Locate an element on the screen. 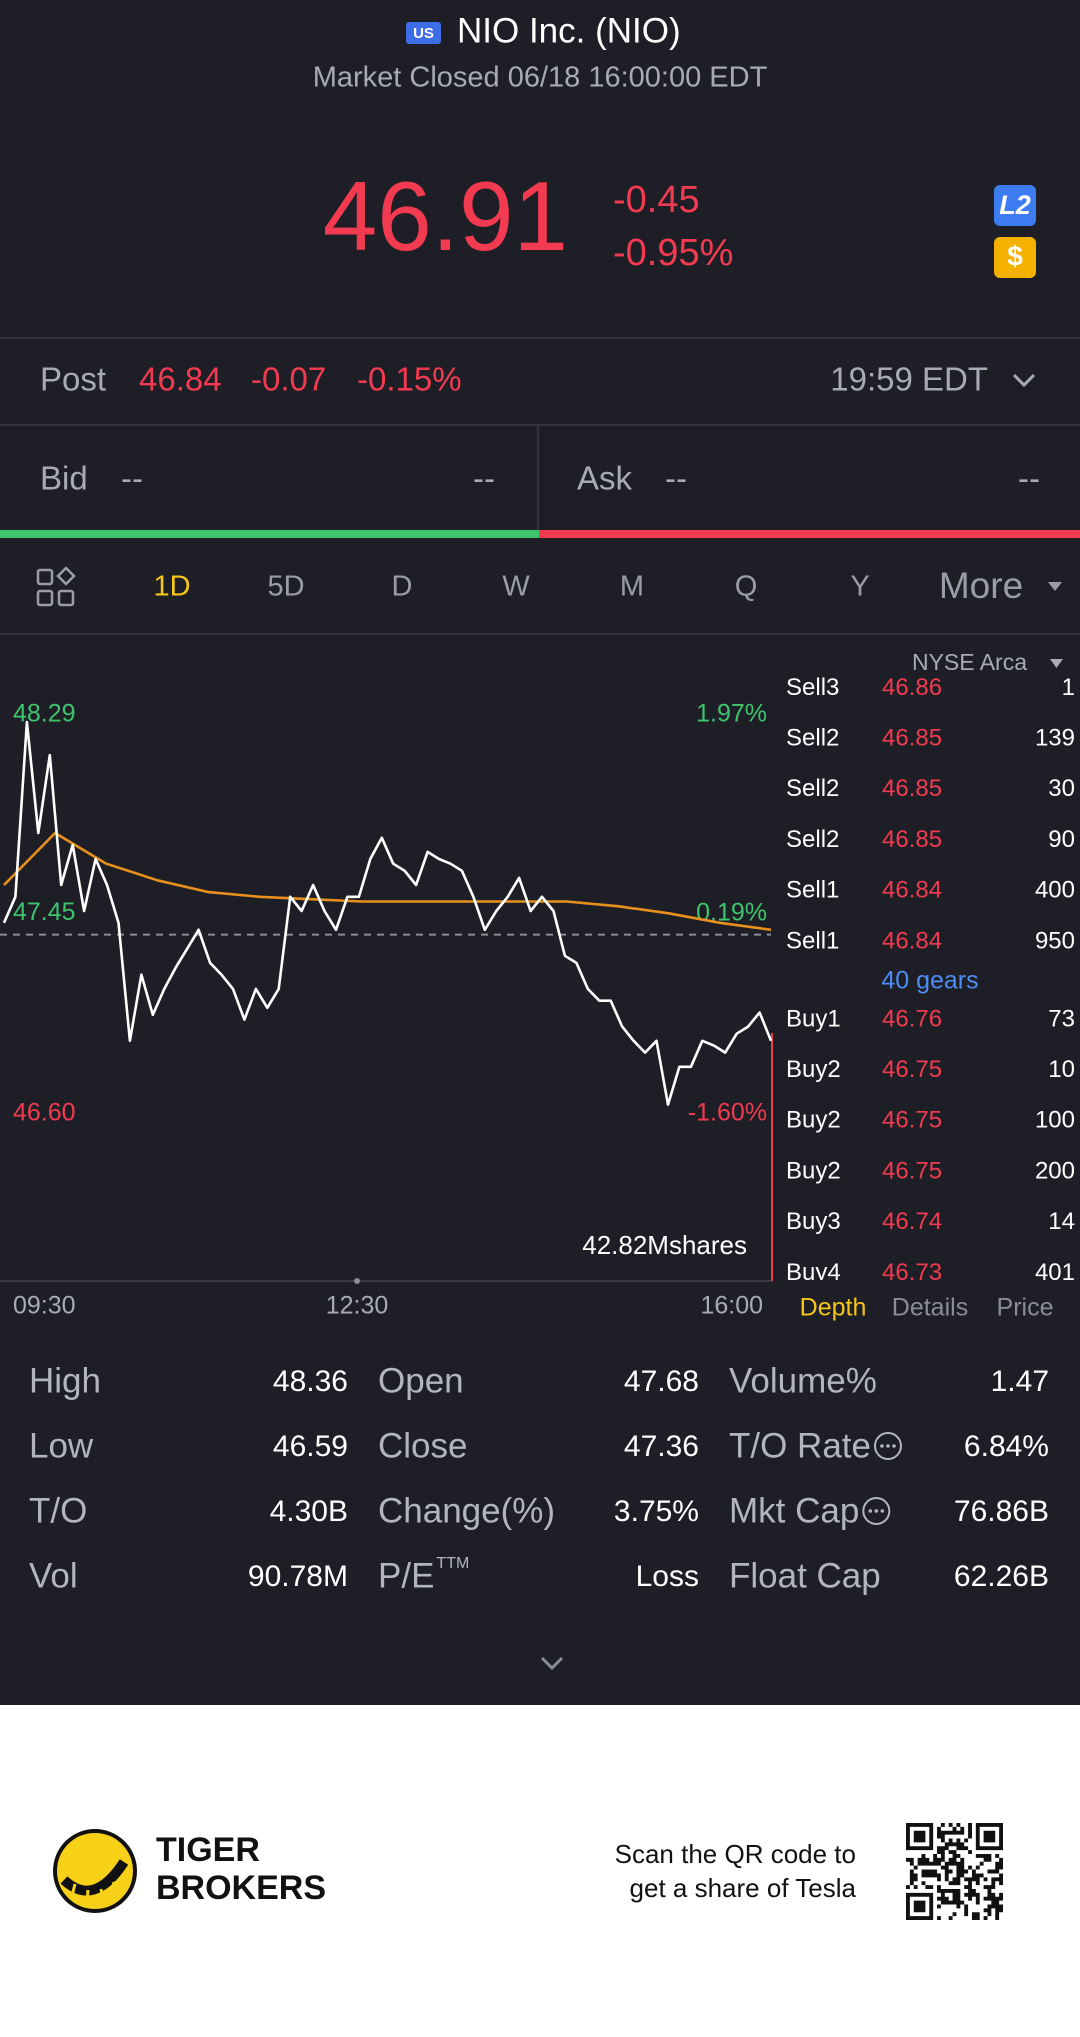  stat-label: Vol is located at coordinates (53, 1575).